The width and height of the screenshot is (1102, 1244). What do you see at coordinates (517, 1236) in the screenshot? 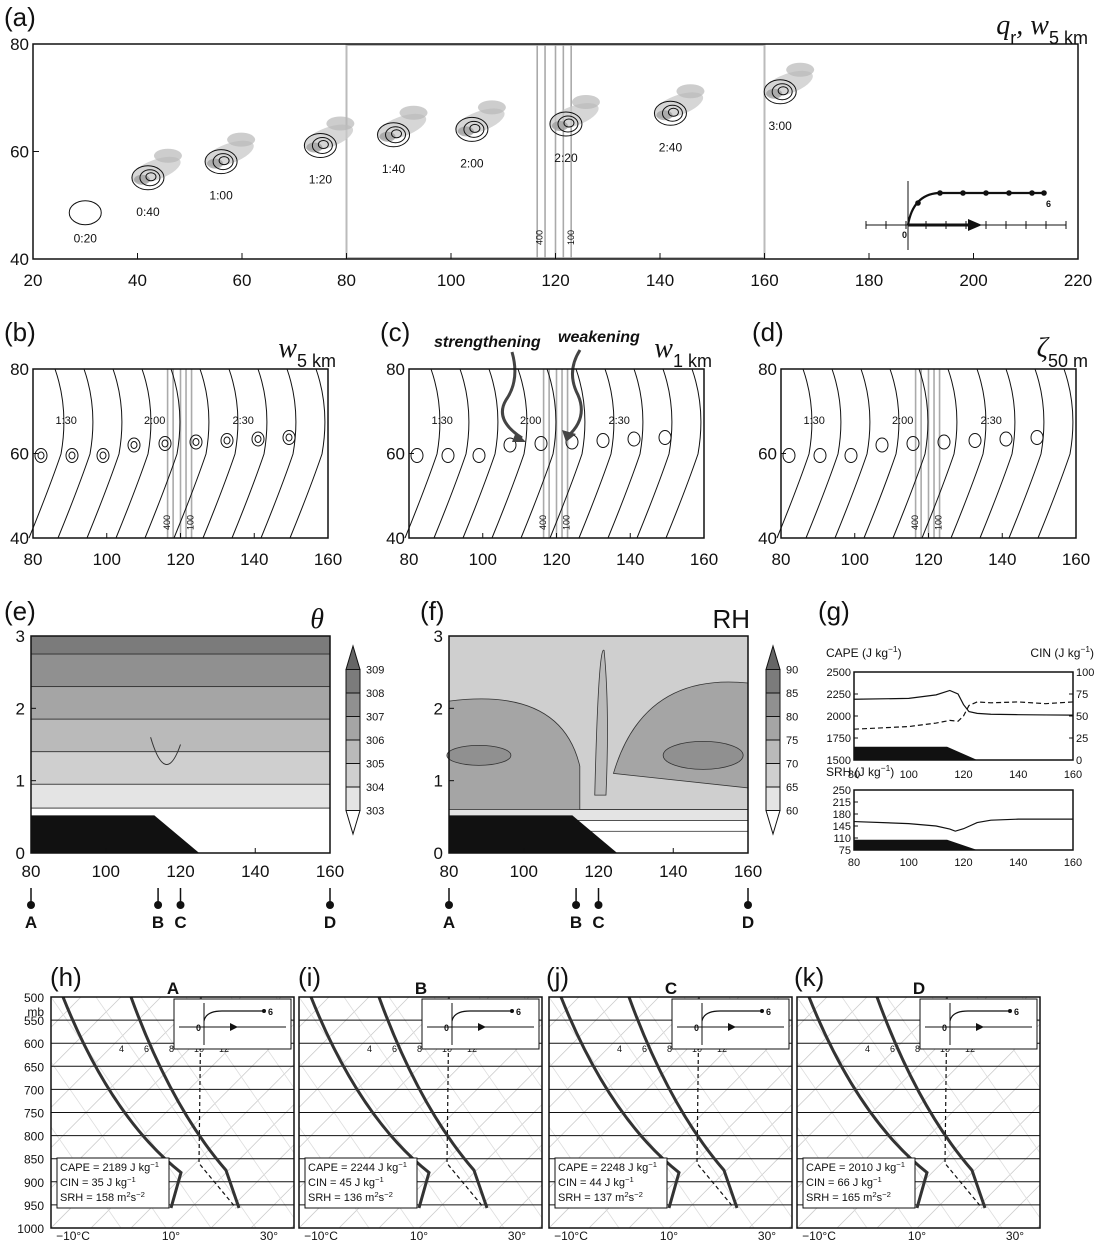
I see `temp-tick-label: 30°` at bounding box center [517, 1236].